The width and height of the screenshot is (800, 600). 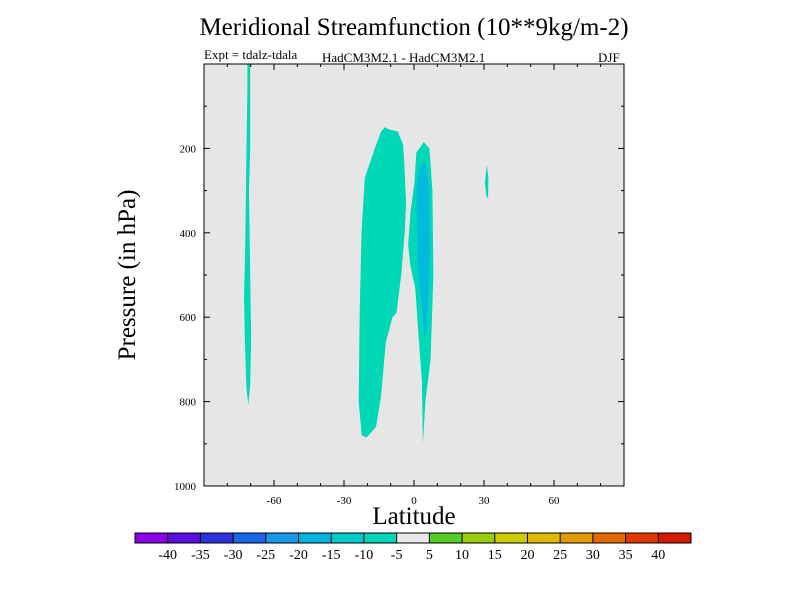 What do you see at coordinates (485, 501) in the screenshot?
I see `x-tick-label: 30` at bounding box center [485, 501].